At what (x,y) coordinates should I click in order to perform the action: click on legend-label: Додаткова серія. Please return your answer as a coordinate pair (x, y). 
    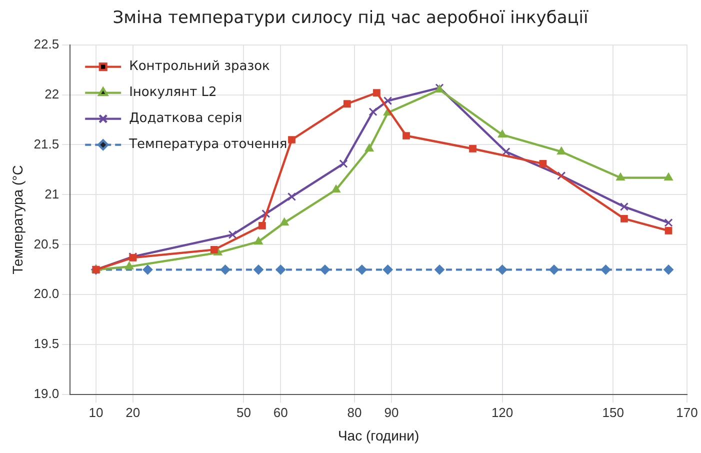
    Looking at the image, I should click on (185, 118).